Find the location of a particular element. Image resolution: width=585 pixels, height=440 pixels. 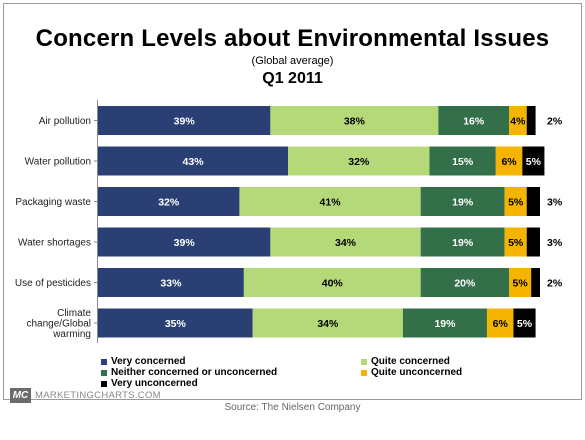

legend-item-quite-concerned: Quite concerned is located at coordinates (405, 361).